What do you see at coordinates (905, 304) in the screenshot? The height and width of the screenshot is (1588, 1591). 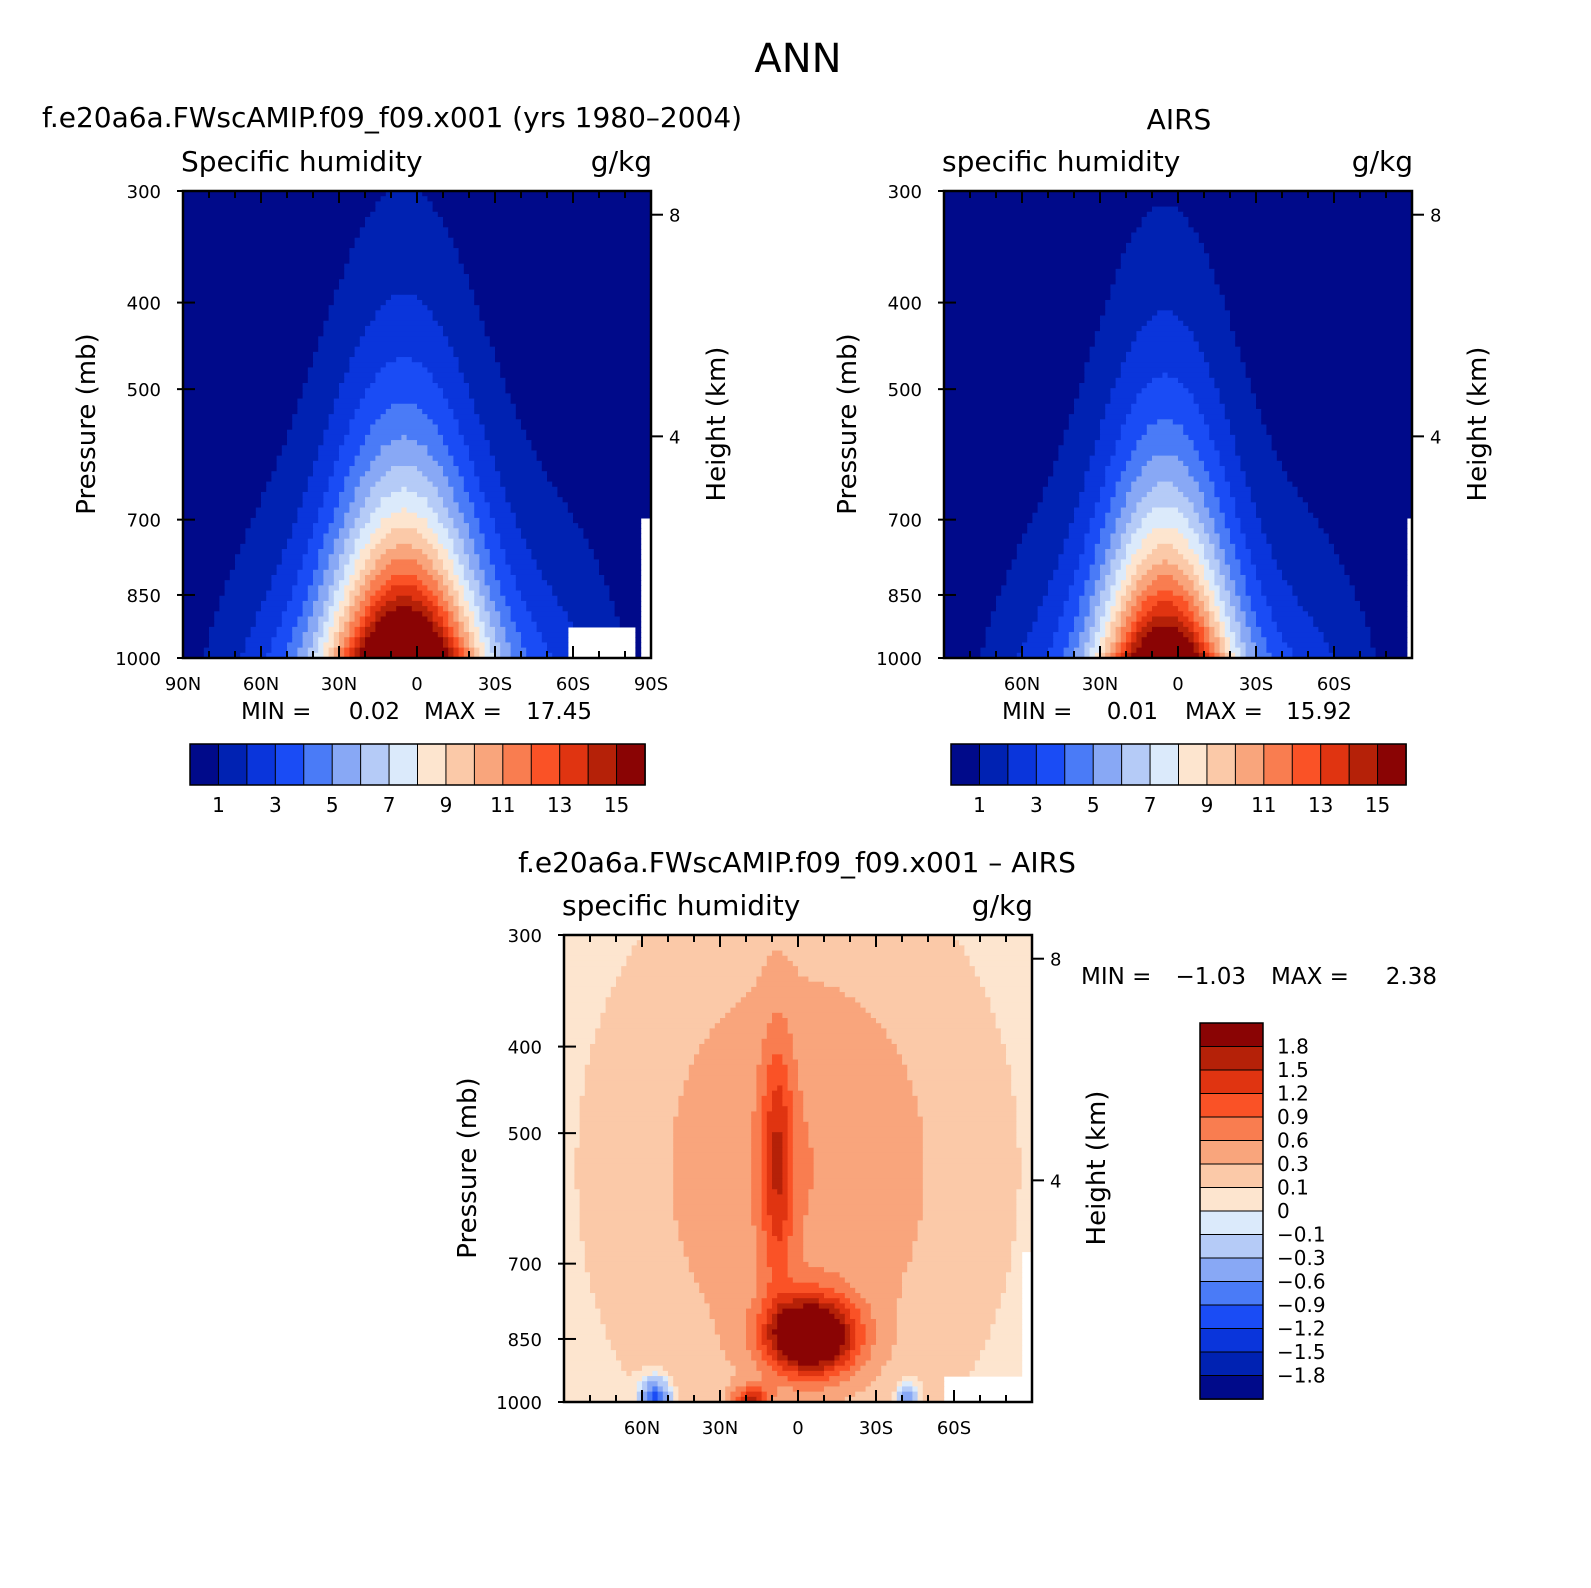 I see `y-tick-label: 400` at bounding box center [905, 304].